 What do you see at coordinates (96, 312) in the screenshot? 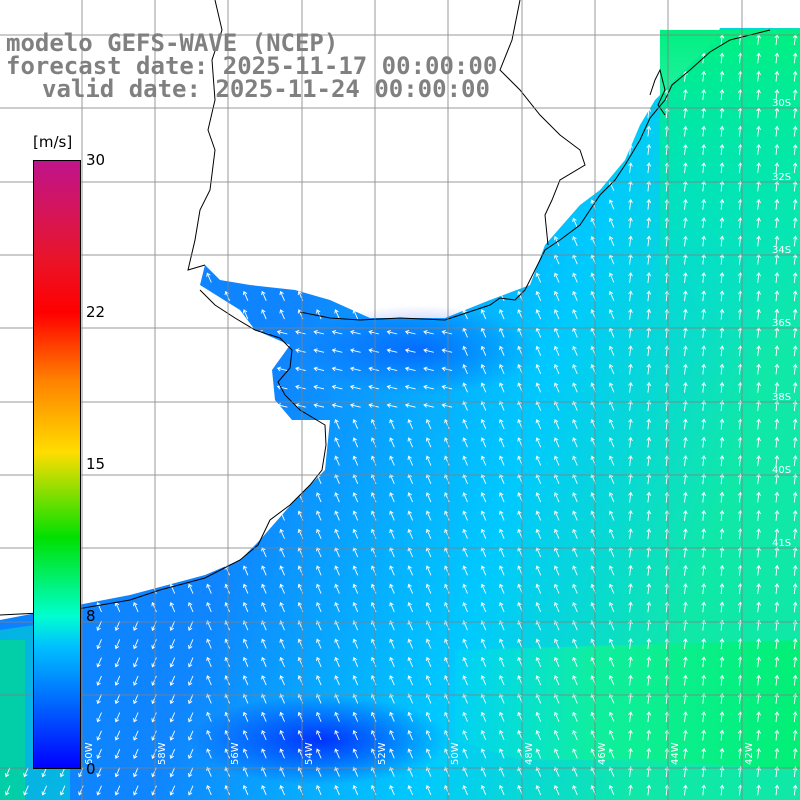
I see `colorbar-tick-label: 22` at bounding box center [96, 312].